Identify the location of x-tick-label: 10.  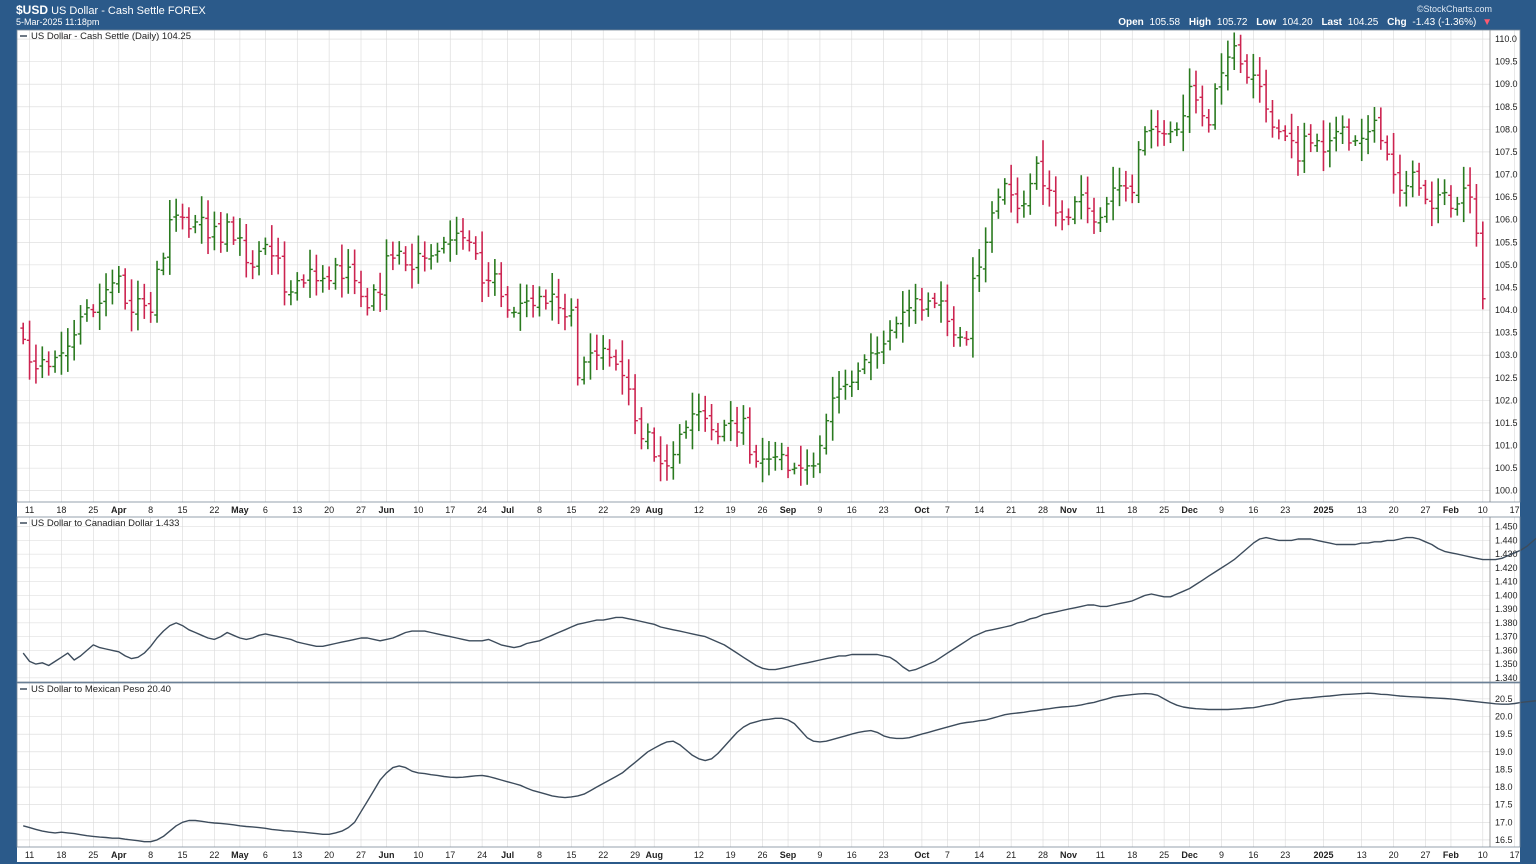
(1483, 510).